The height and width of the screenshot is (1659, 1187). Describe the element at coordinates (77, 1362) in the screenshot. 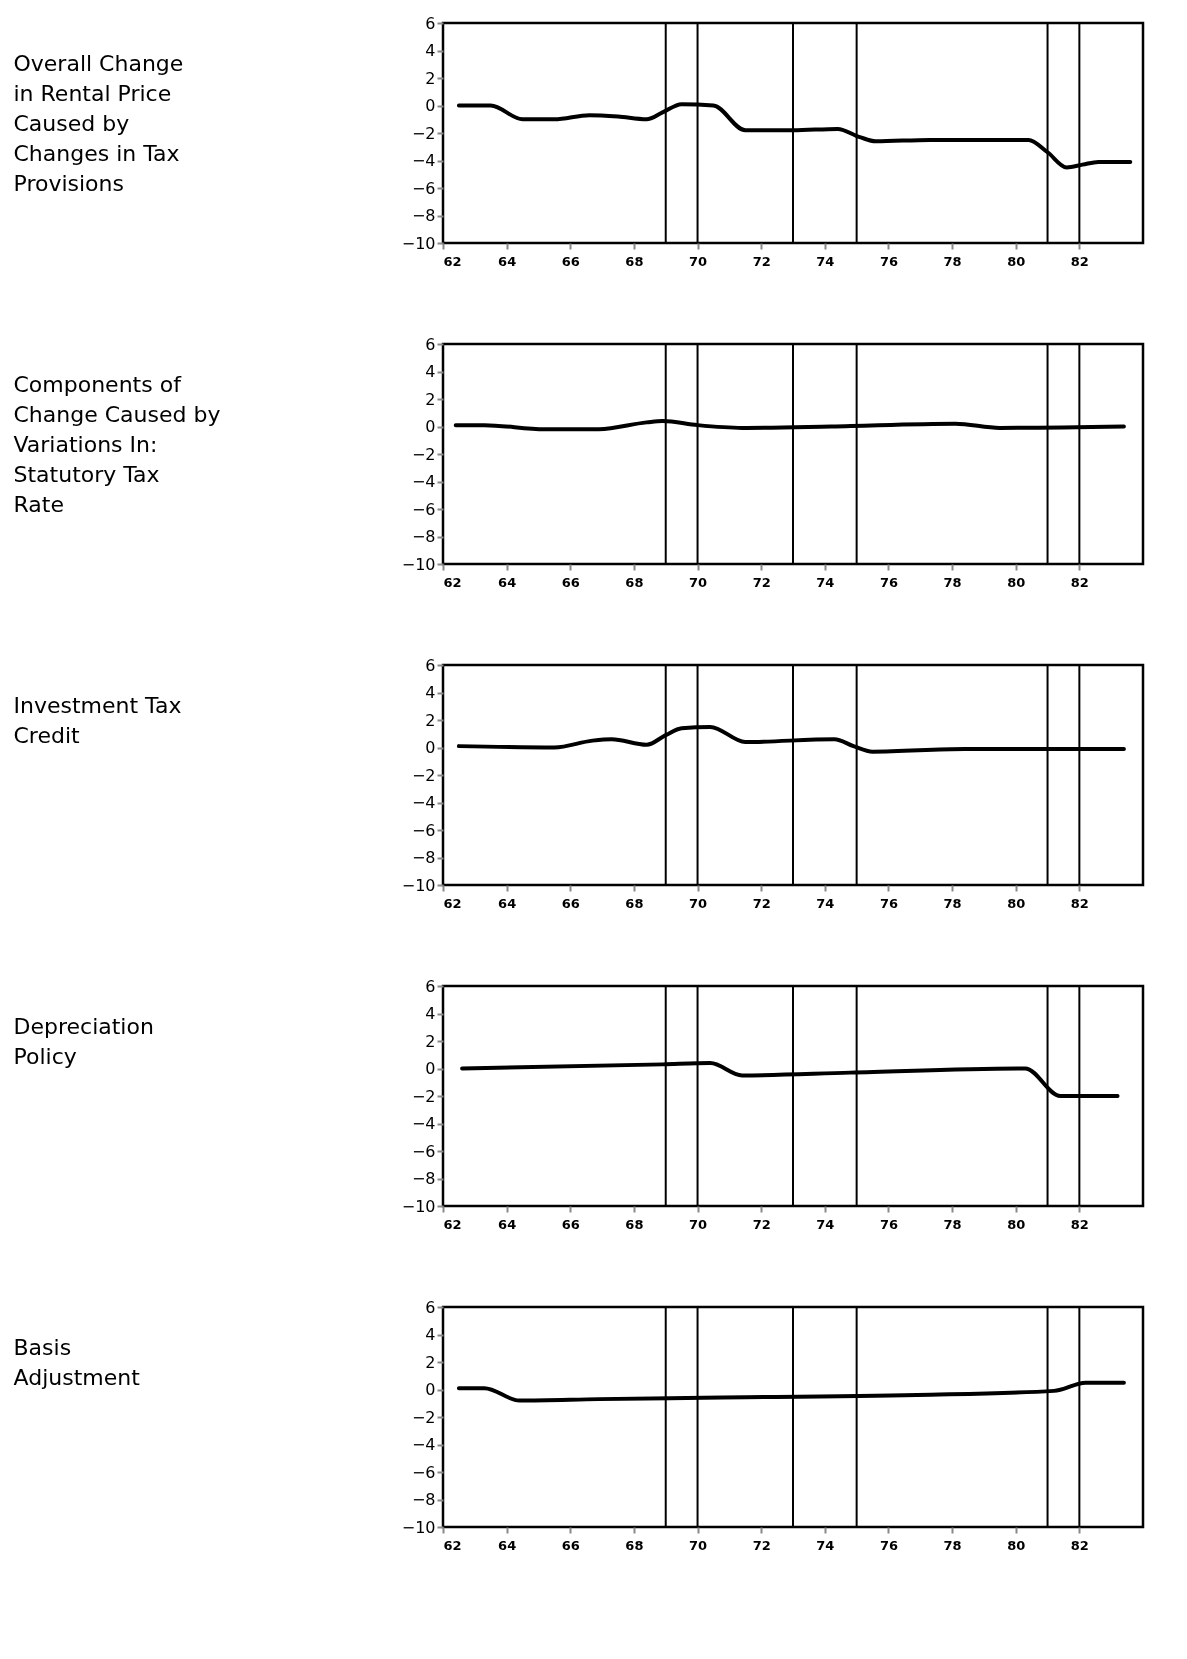

I see `y-axis-title: Basis Adjustment` at that location.